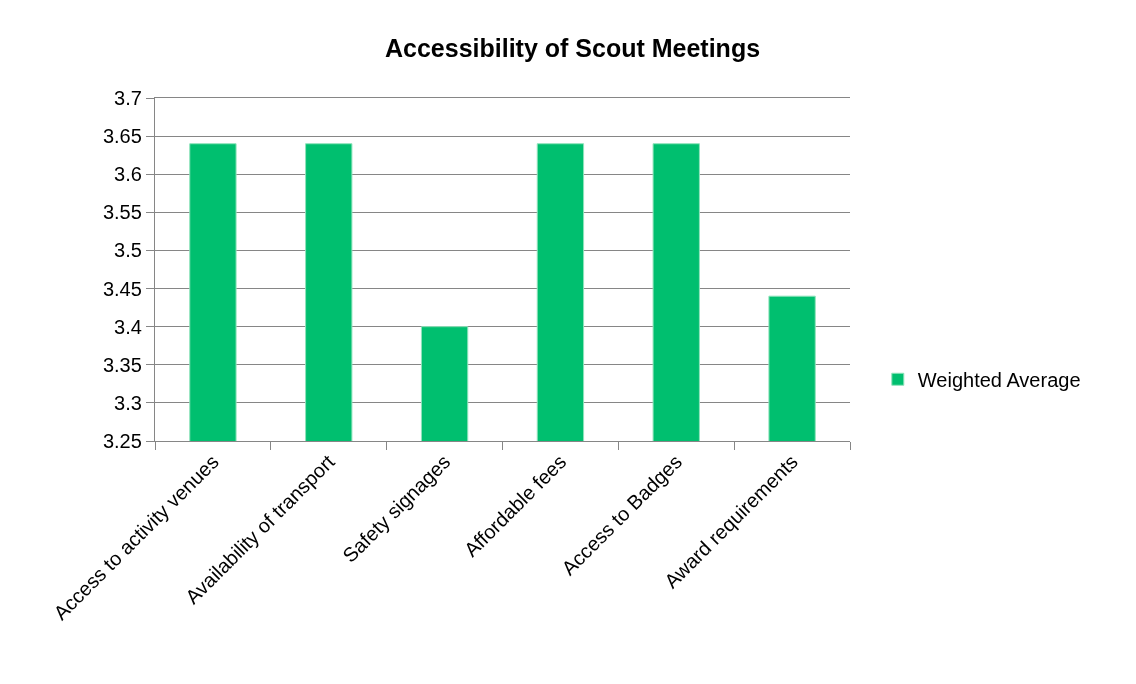  What do you see at coordinates (999, 380) in the screenshot?
I see `legend-label: Weighted Average` at bounding box center [999, 380].